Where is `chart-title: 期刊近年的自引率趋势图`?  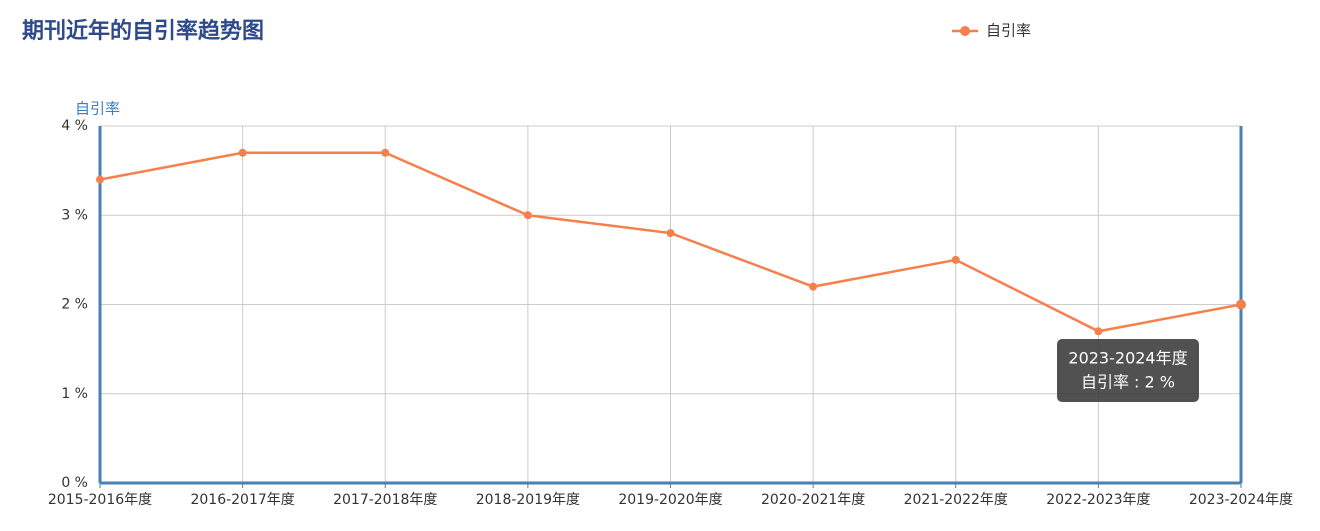 chart-title: 期刊近年的自引率趋势图 is located at coordinates (143, 31).